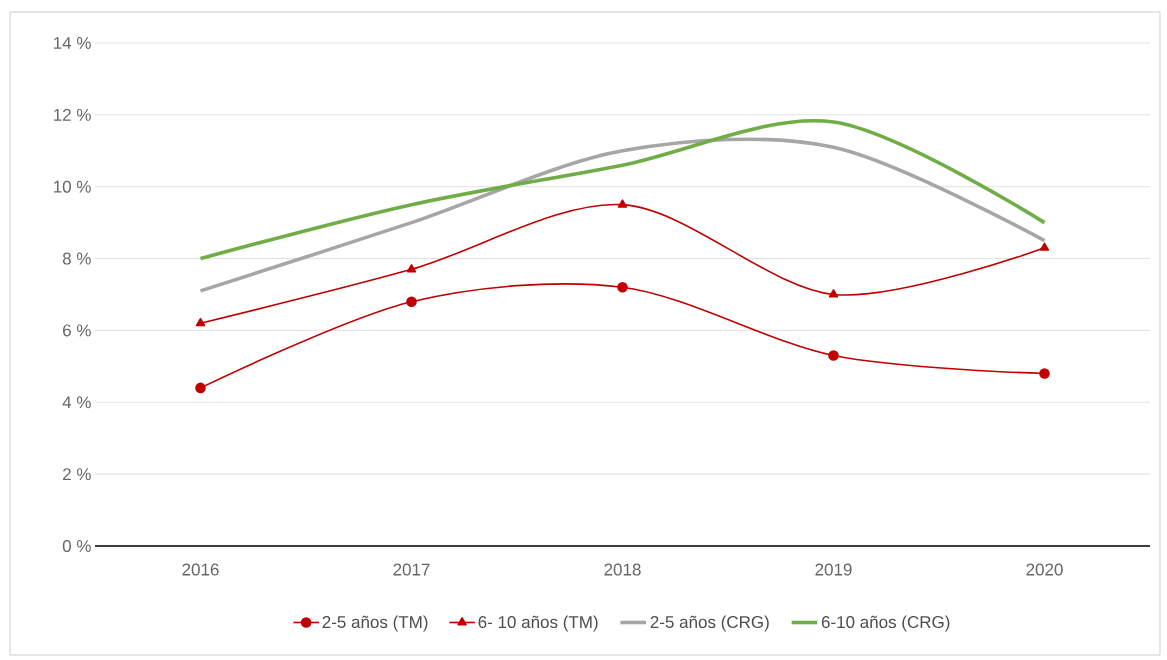 This screenshot has width=1167, height=660. What do you see at coordinates (77, 474) in the screenshot?
I see `y-tick-label: 2 %` at bounding box center [77, 474].